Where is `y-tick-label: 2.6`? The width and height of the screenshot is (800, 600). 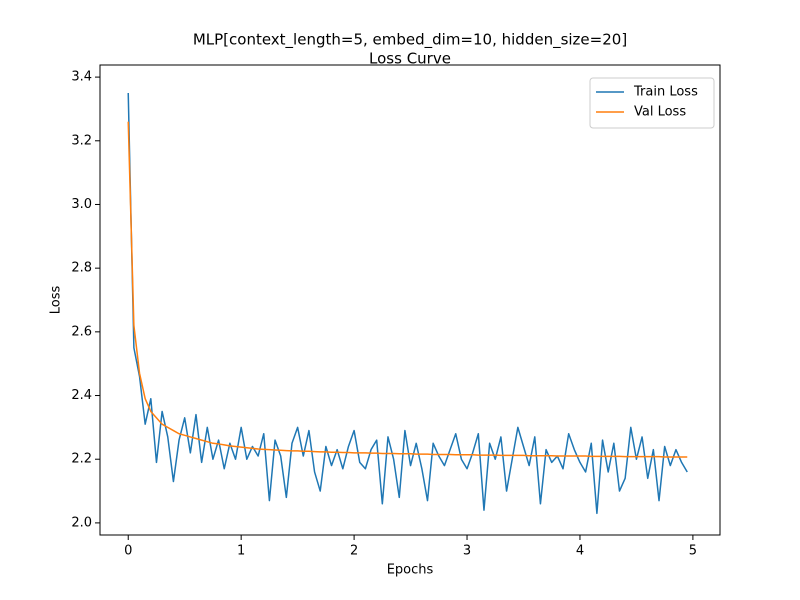 y-tick-label: 2.6 is located at coordinates (81, 331).